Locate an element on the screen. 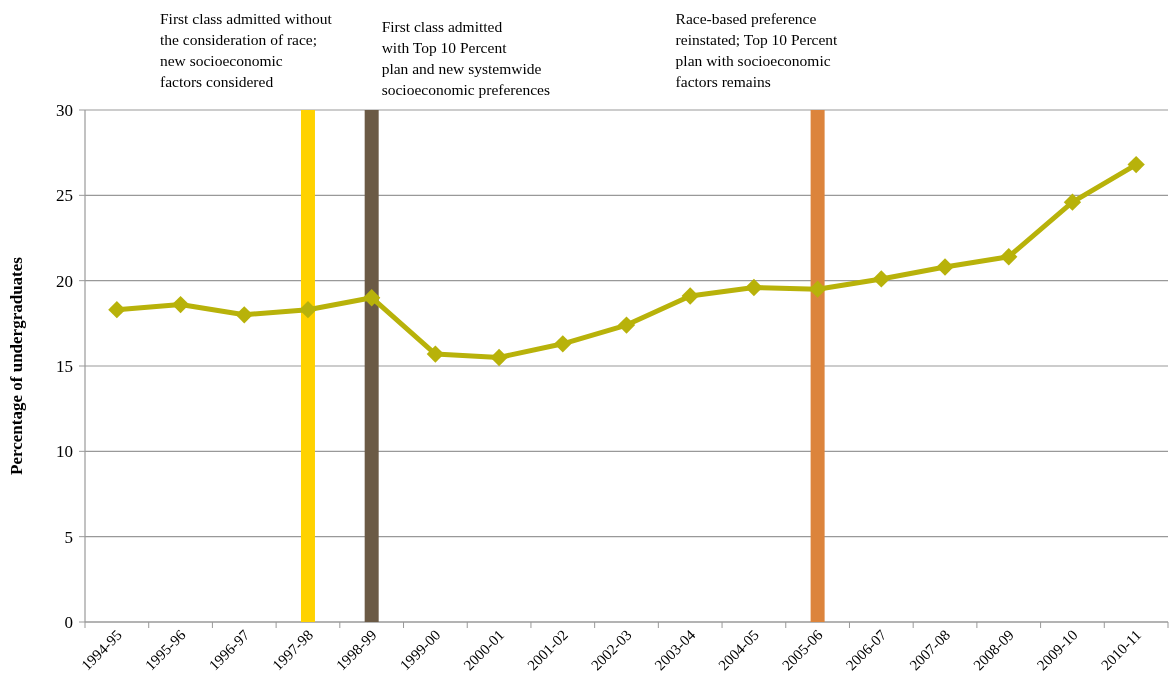 Image resolution: width=1173 pixels, height=689 pixels. ref-line-label: Race-based preference reinstated; Top 10 Percent plan with socioeconomic factors remains is located at coordinates (757, 50).